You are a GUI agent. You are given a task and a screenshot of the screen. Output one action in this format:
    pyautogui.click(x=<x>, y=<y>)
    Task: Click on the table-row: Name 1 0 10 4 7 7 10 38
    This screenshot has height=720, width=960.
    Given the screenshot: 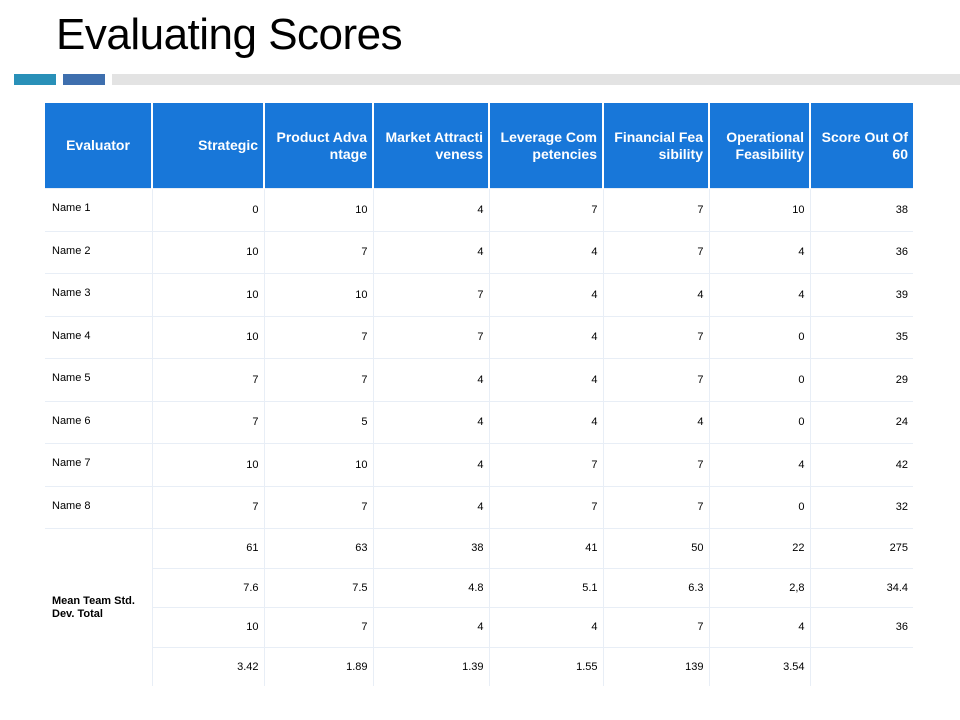 What is the action you would take?
    pyautogui.click(x=479, y=209)
    